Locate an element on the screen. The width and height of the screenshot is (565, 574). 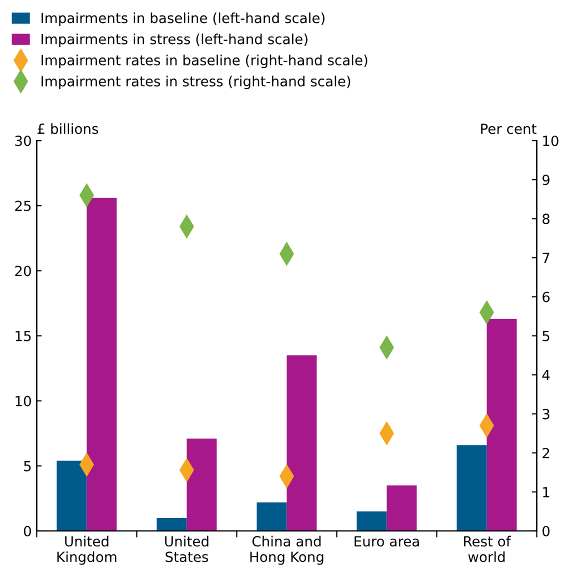
y2-tick-label: 1 is located at coordinates (546, 492).